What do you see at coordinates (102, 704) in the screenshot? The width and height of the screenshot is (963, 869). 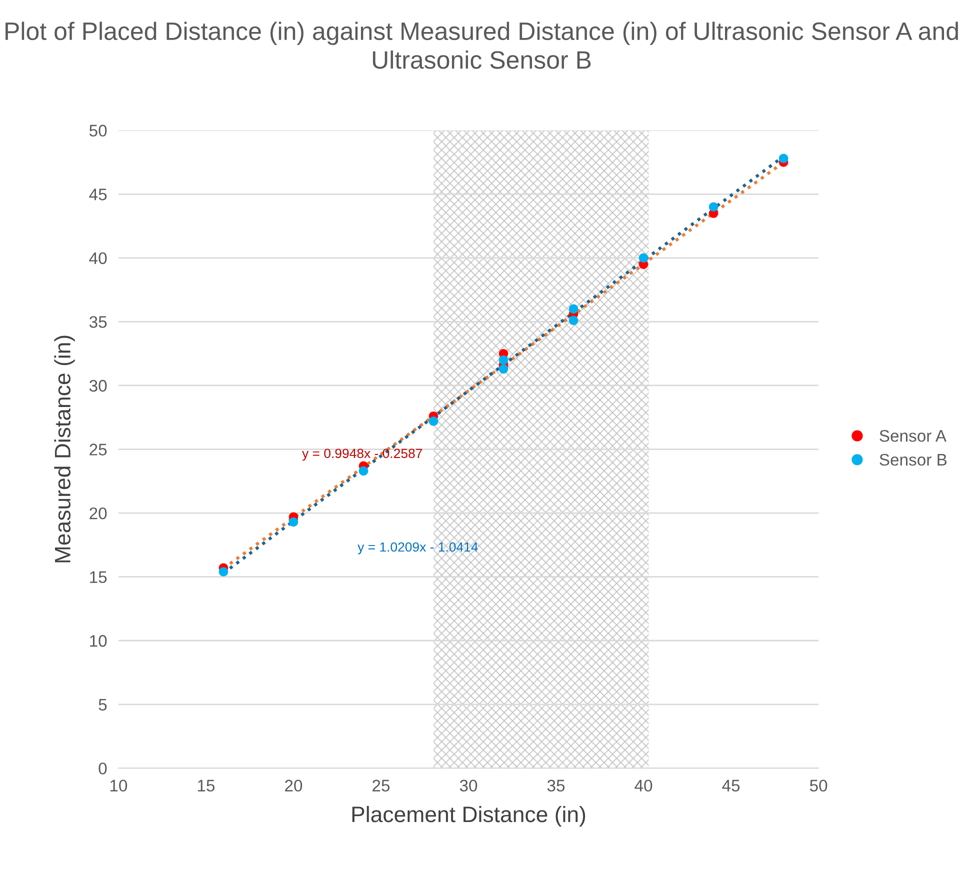 I see `y-tick-label: 5` at bounding box center [102, 704].